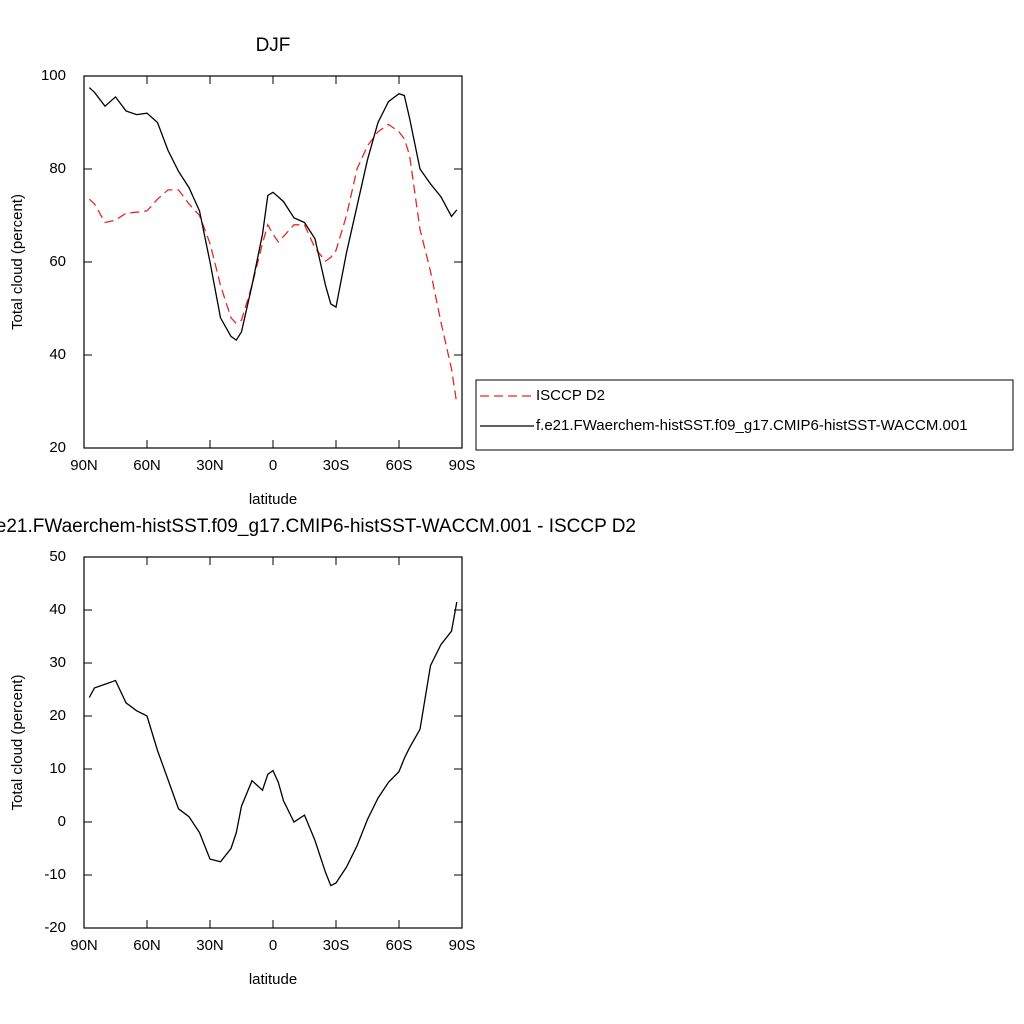  What do you see at coordinates (62, 821) in the screenshot?
I see `y-tick-label: 0` at bounding box center [62, 821].